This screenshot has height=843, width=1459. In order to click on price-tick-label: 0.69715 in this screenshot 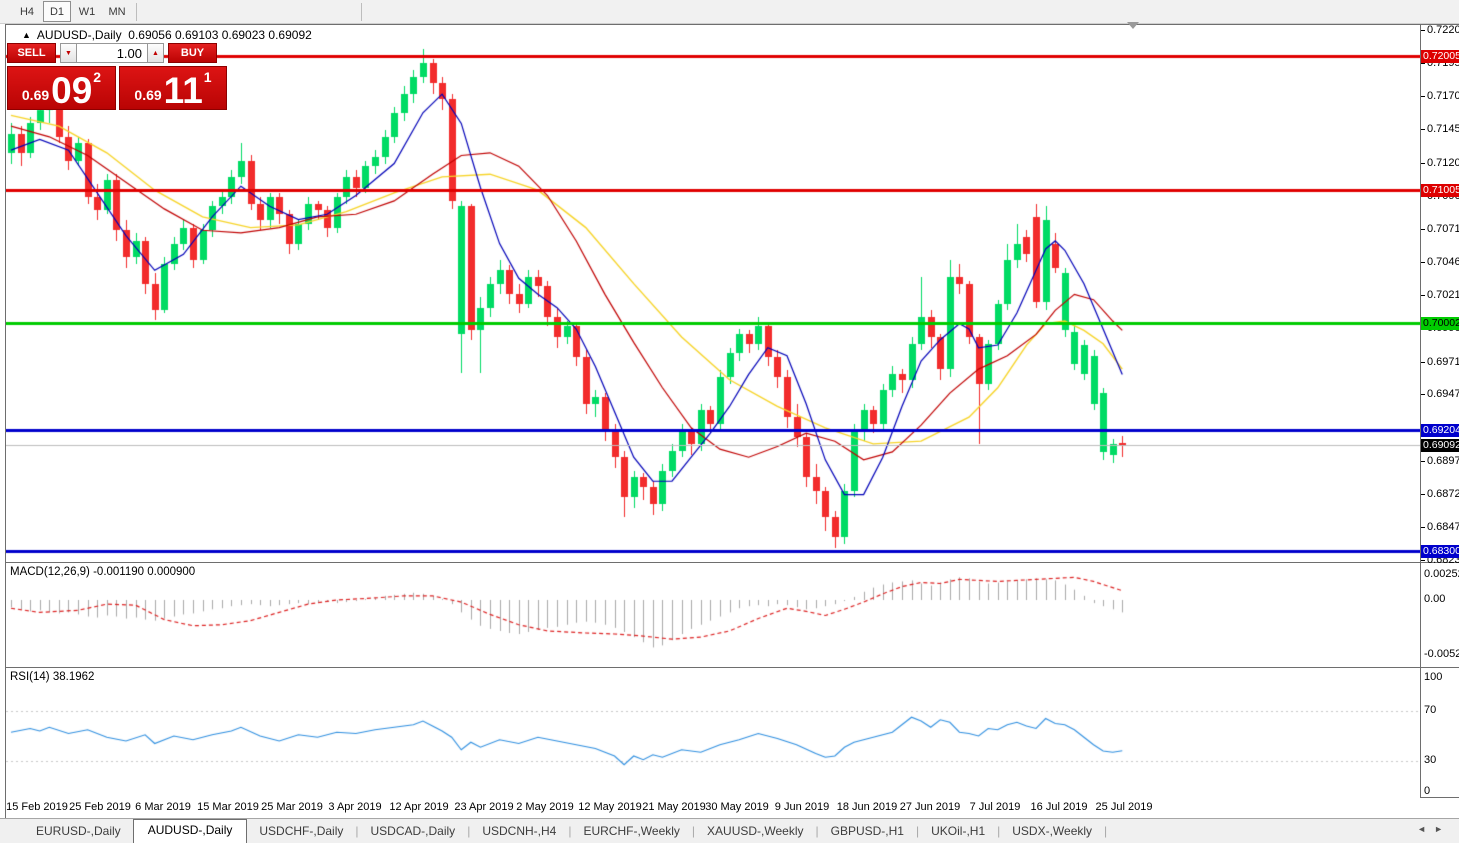, I will do `click(1443, 362)`.